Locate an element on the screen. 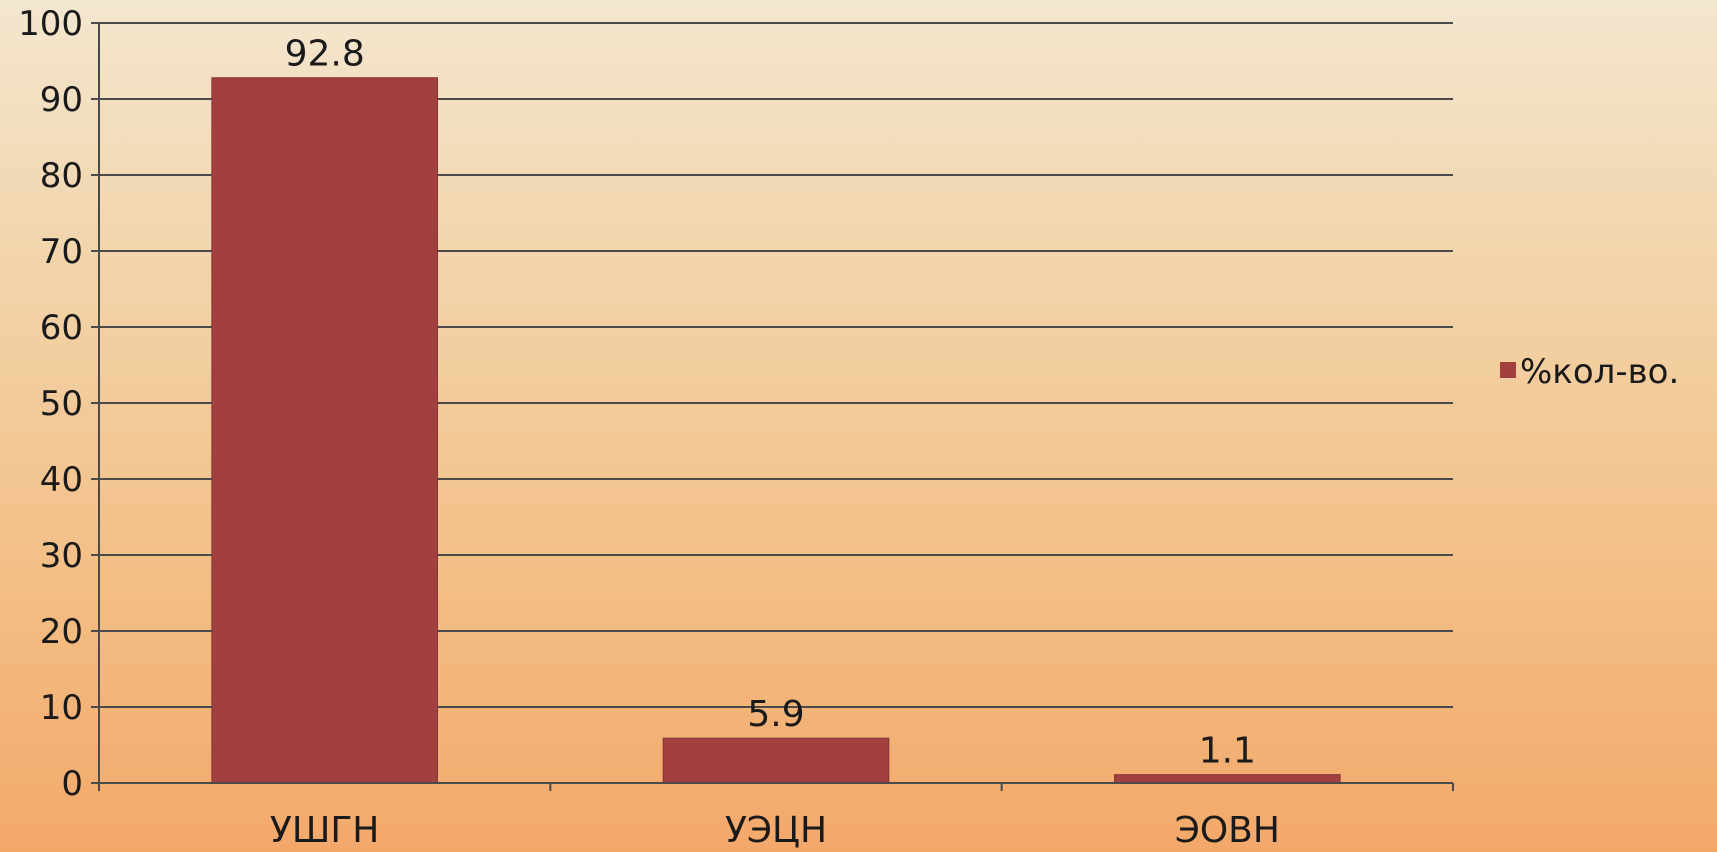 The height and width of the screenshot is (852, 1717). x-axis-ticks: УШГН УЭЦН ЭОВН is located at coordinates (776, 817).